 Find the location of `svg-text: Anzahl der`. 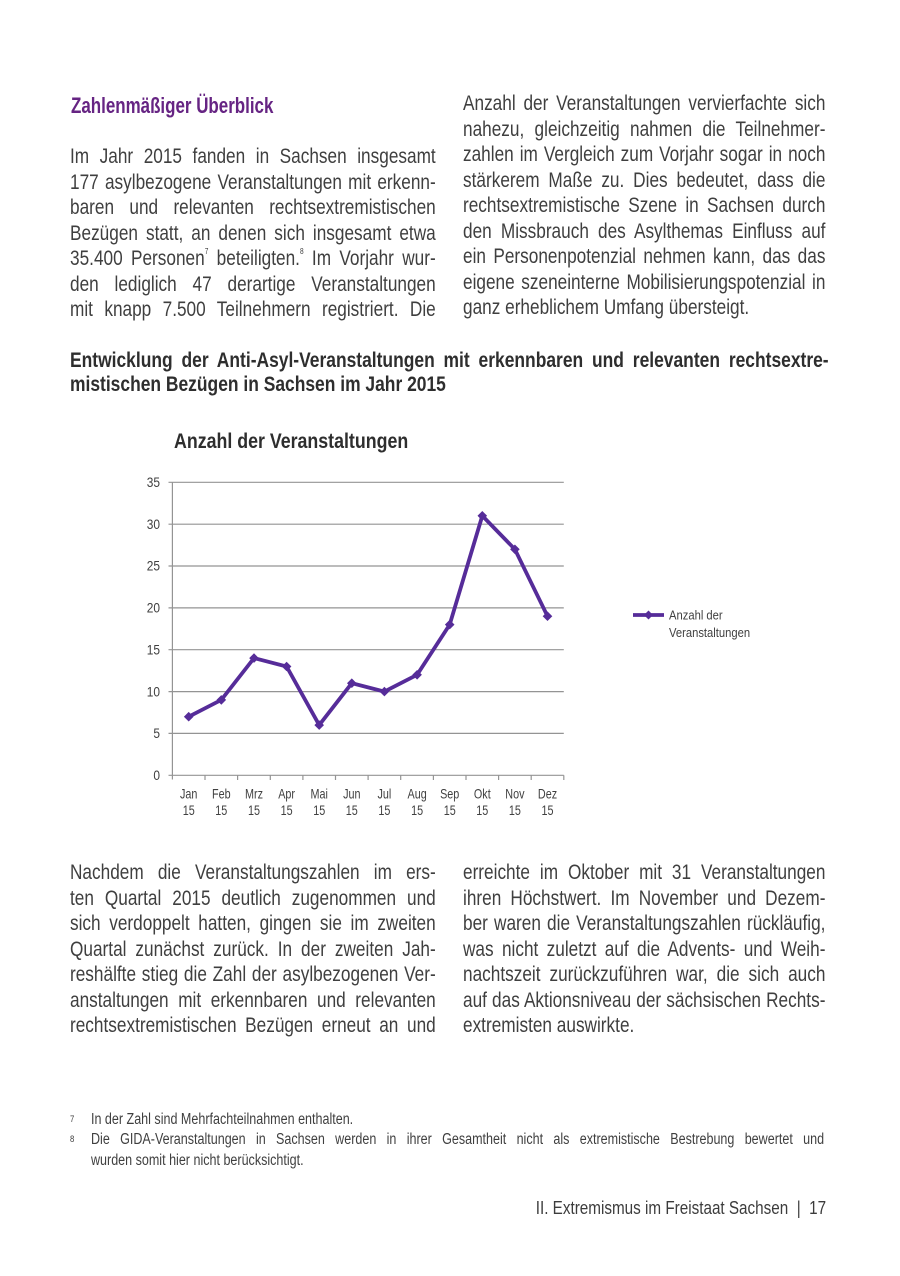

svg-text: Anzahl der is located at coordinates (696, 615).